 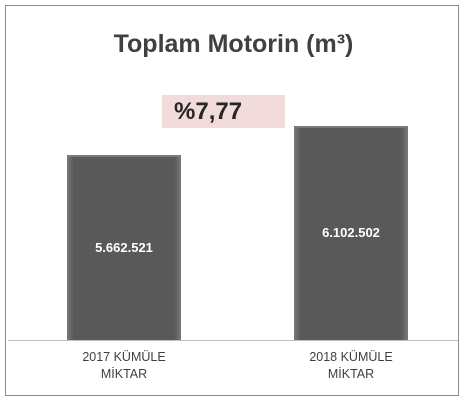 I want to click on data-label: 6.102.502, so click(x=351, y=233).